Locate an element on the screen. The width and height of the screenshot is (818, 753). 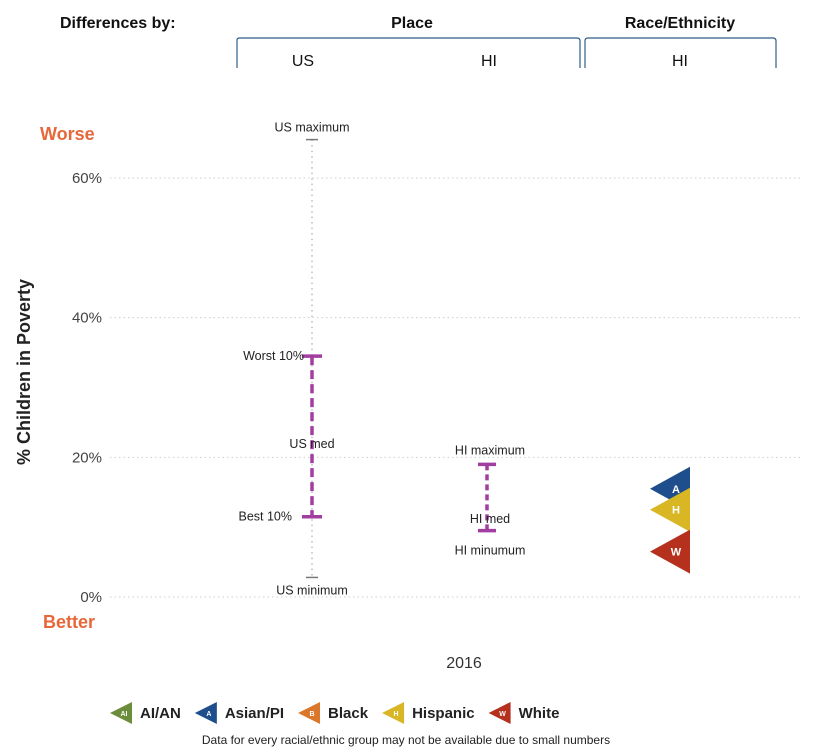
place-bracket is located at coordinates (408, 52).